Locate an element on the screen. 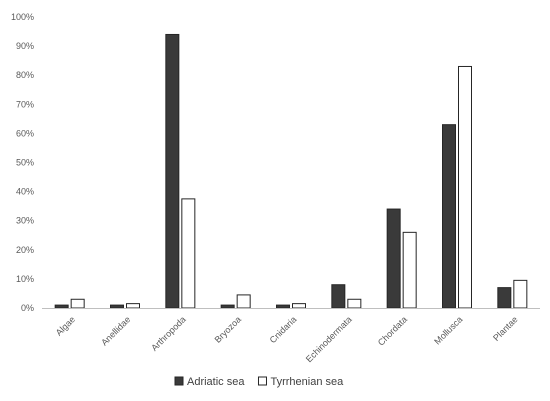  x-tick-label: Algae is located at coordinates (65, 325).